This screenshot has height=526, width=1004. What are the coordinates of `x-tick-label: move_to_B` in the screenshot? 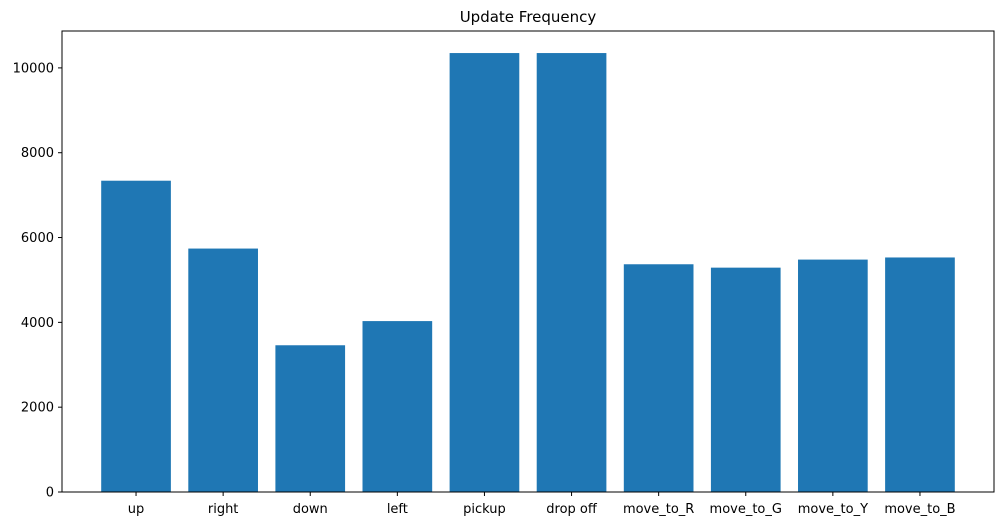 It's located at (919, 509).